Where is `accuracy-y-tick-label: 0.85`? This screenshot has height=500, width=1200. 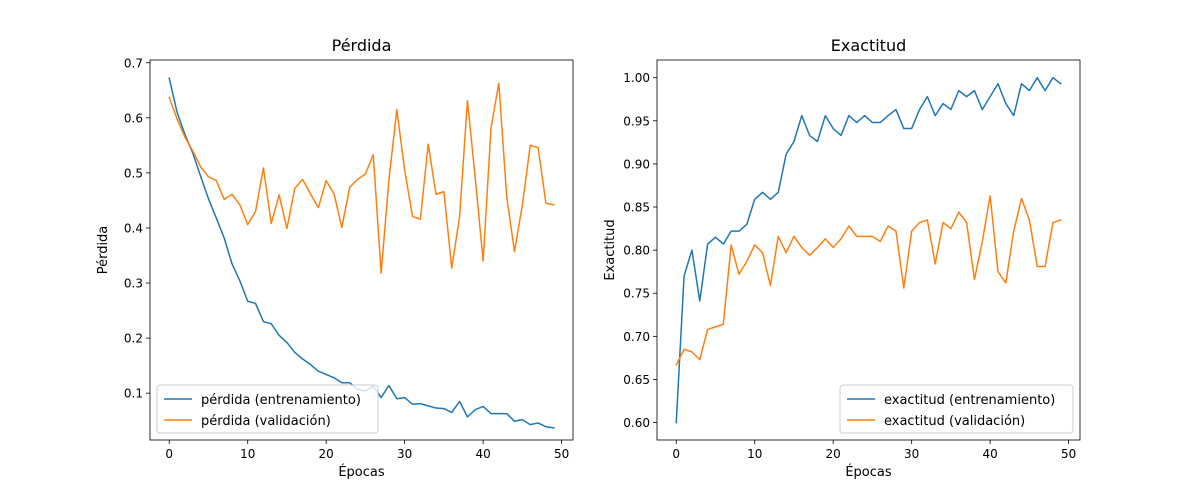
accuracy-y-tick-label: 0.85 is located at coordinates (636, 208).